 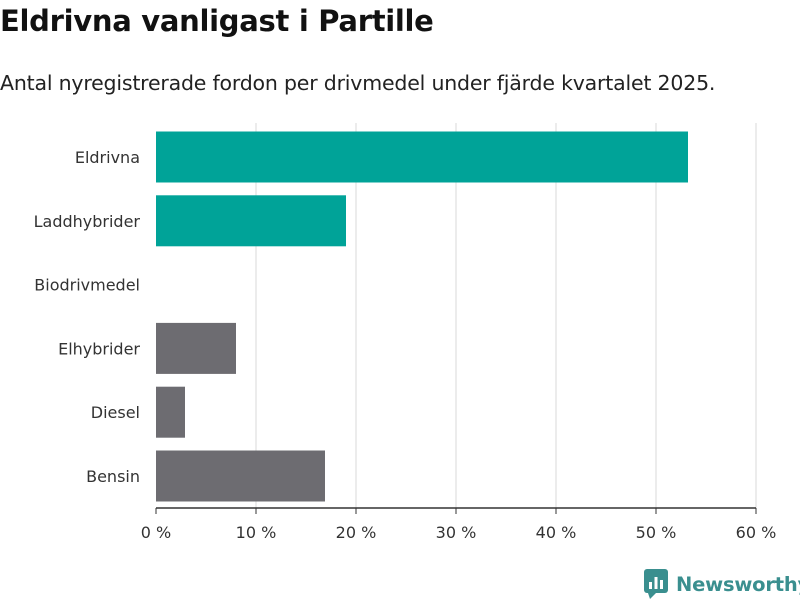 What do you see at coordinates (556, 532) in the screenshot?
I see `x-tick-label: 40 %` at bounding box center [556, 532].